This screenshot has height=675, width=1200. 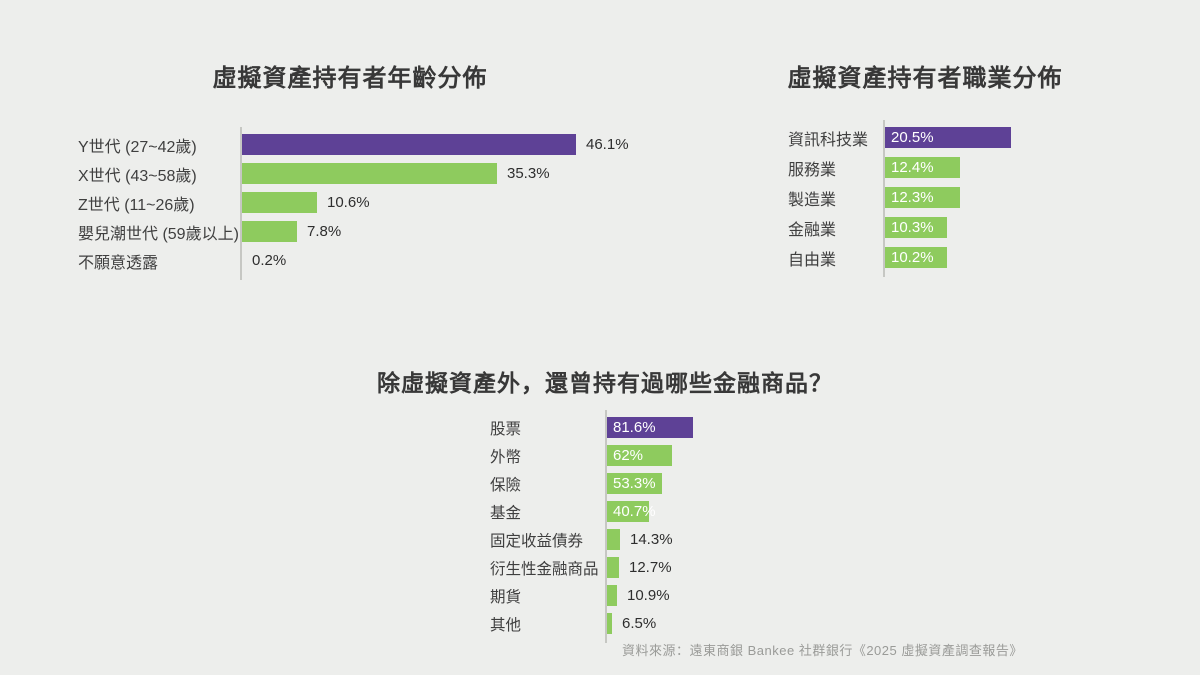 I want to click on value-label: 10.6%, so click(x=348, y=202).